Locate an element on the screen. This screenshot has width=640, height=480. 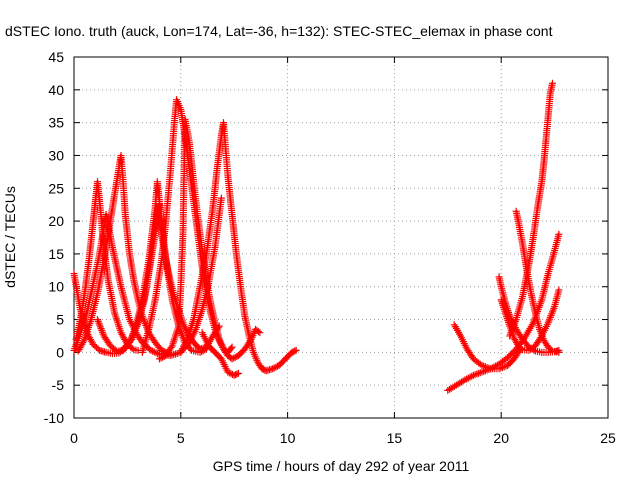
x-axis-label: GPS time / hours of day 292 of year 2011 is located at coordinates (341, 466).